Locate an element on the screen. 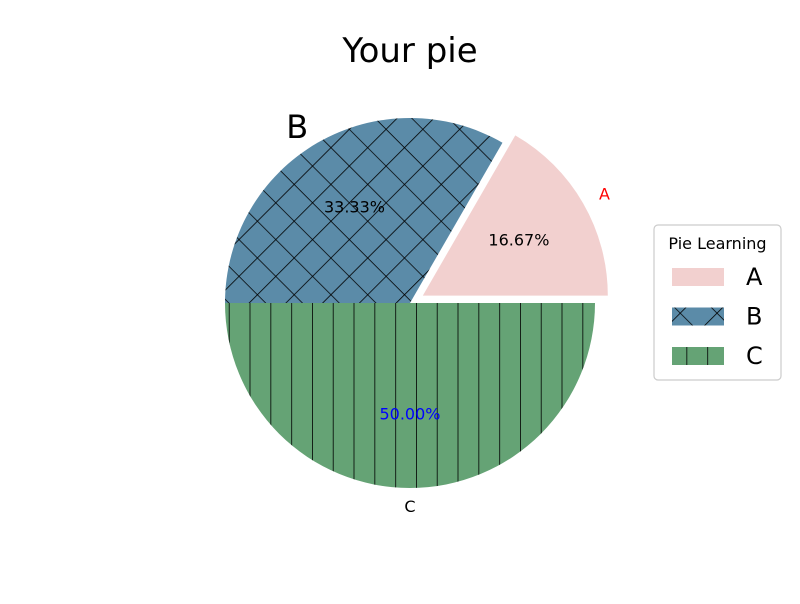  legend-title: Pie Learning is located at coordinates (717, 243).